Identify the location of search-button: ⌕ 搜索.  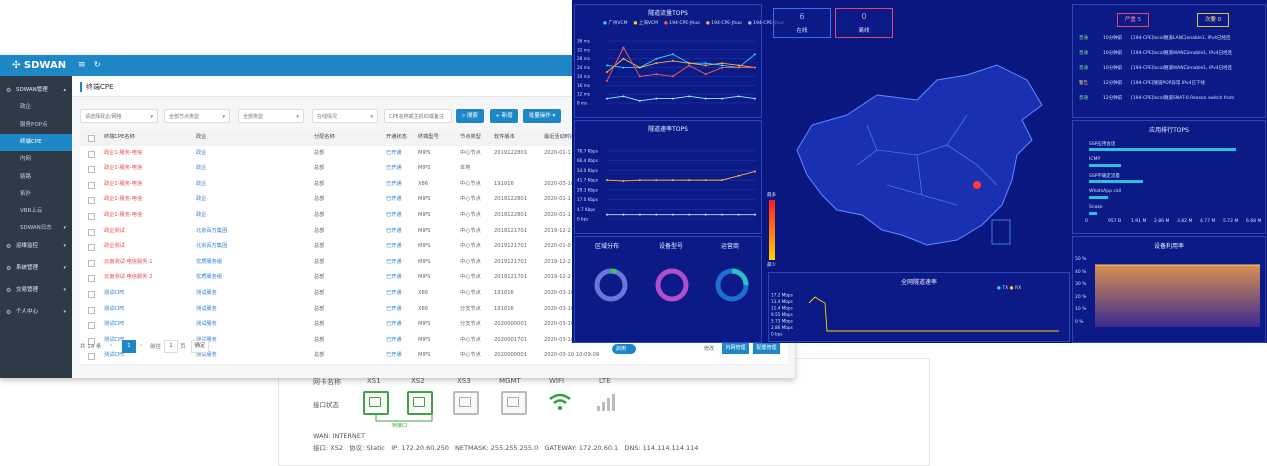
(470, 116).